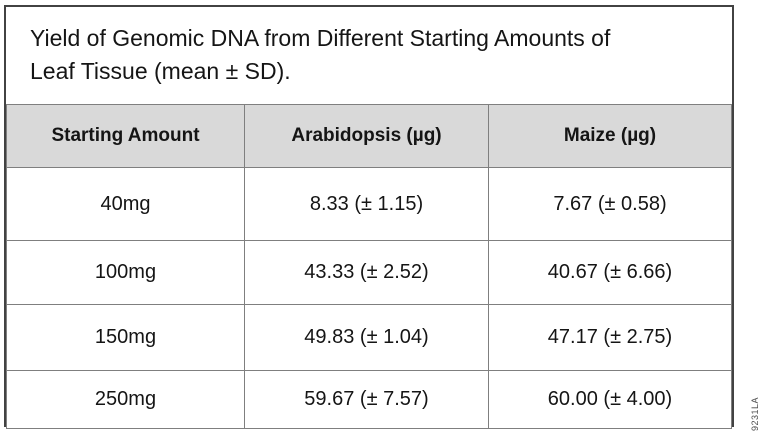  What do you see at coordinates (755, 413) in the screenshot?
I see `figure-code: 9231LA` at bounding box center [755, 413].